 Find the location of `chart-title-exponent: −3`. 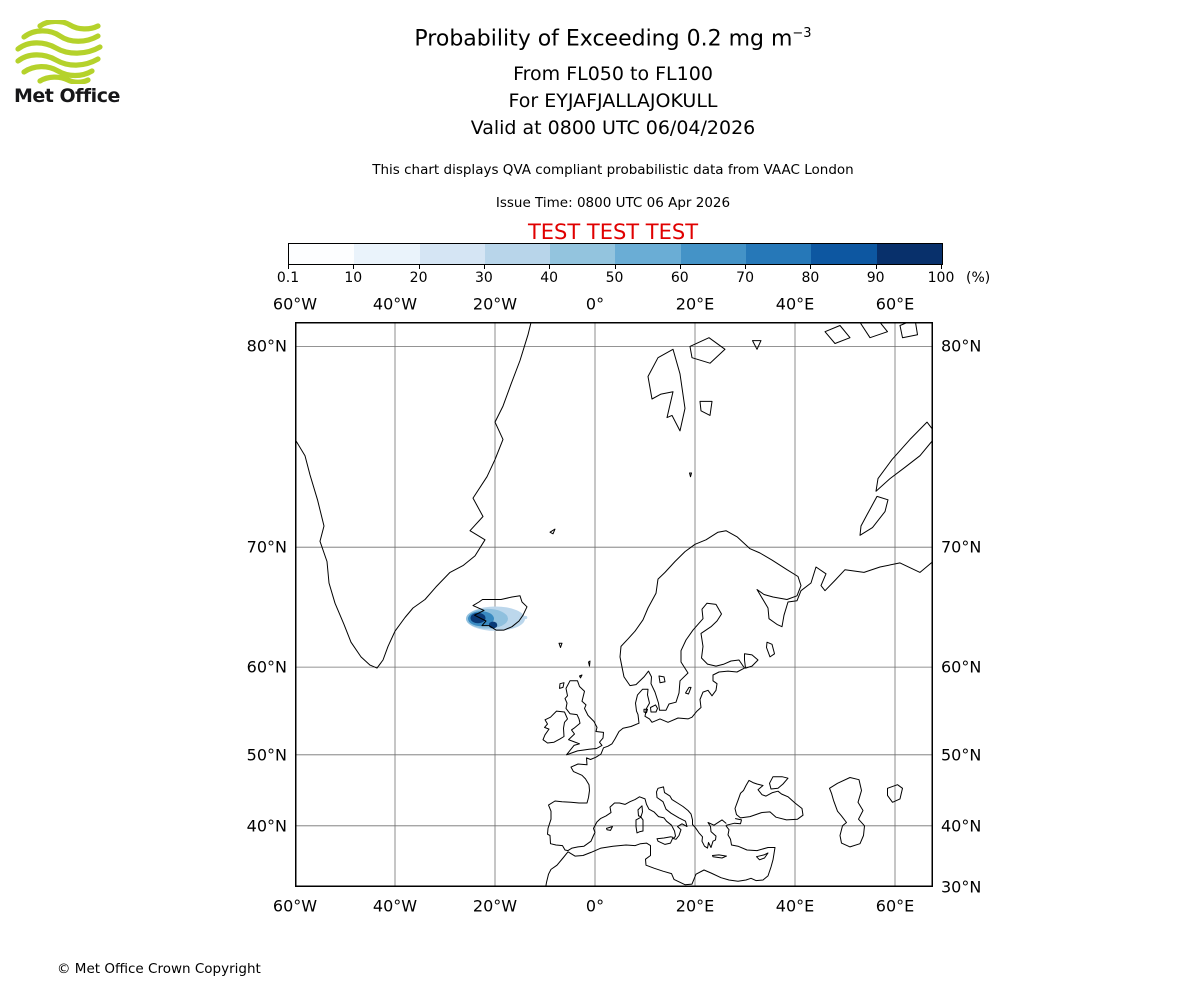

chart-title-exponent: −3 is located at coordinates (802, 33).